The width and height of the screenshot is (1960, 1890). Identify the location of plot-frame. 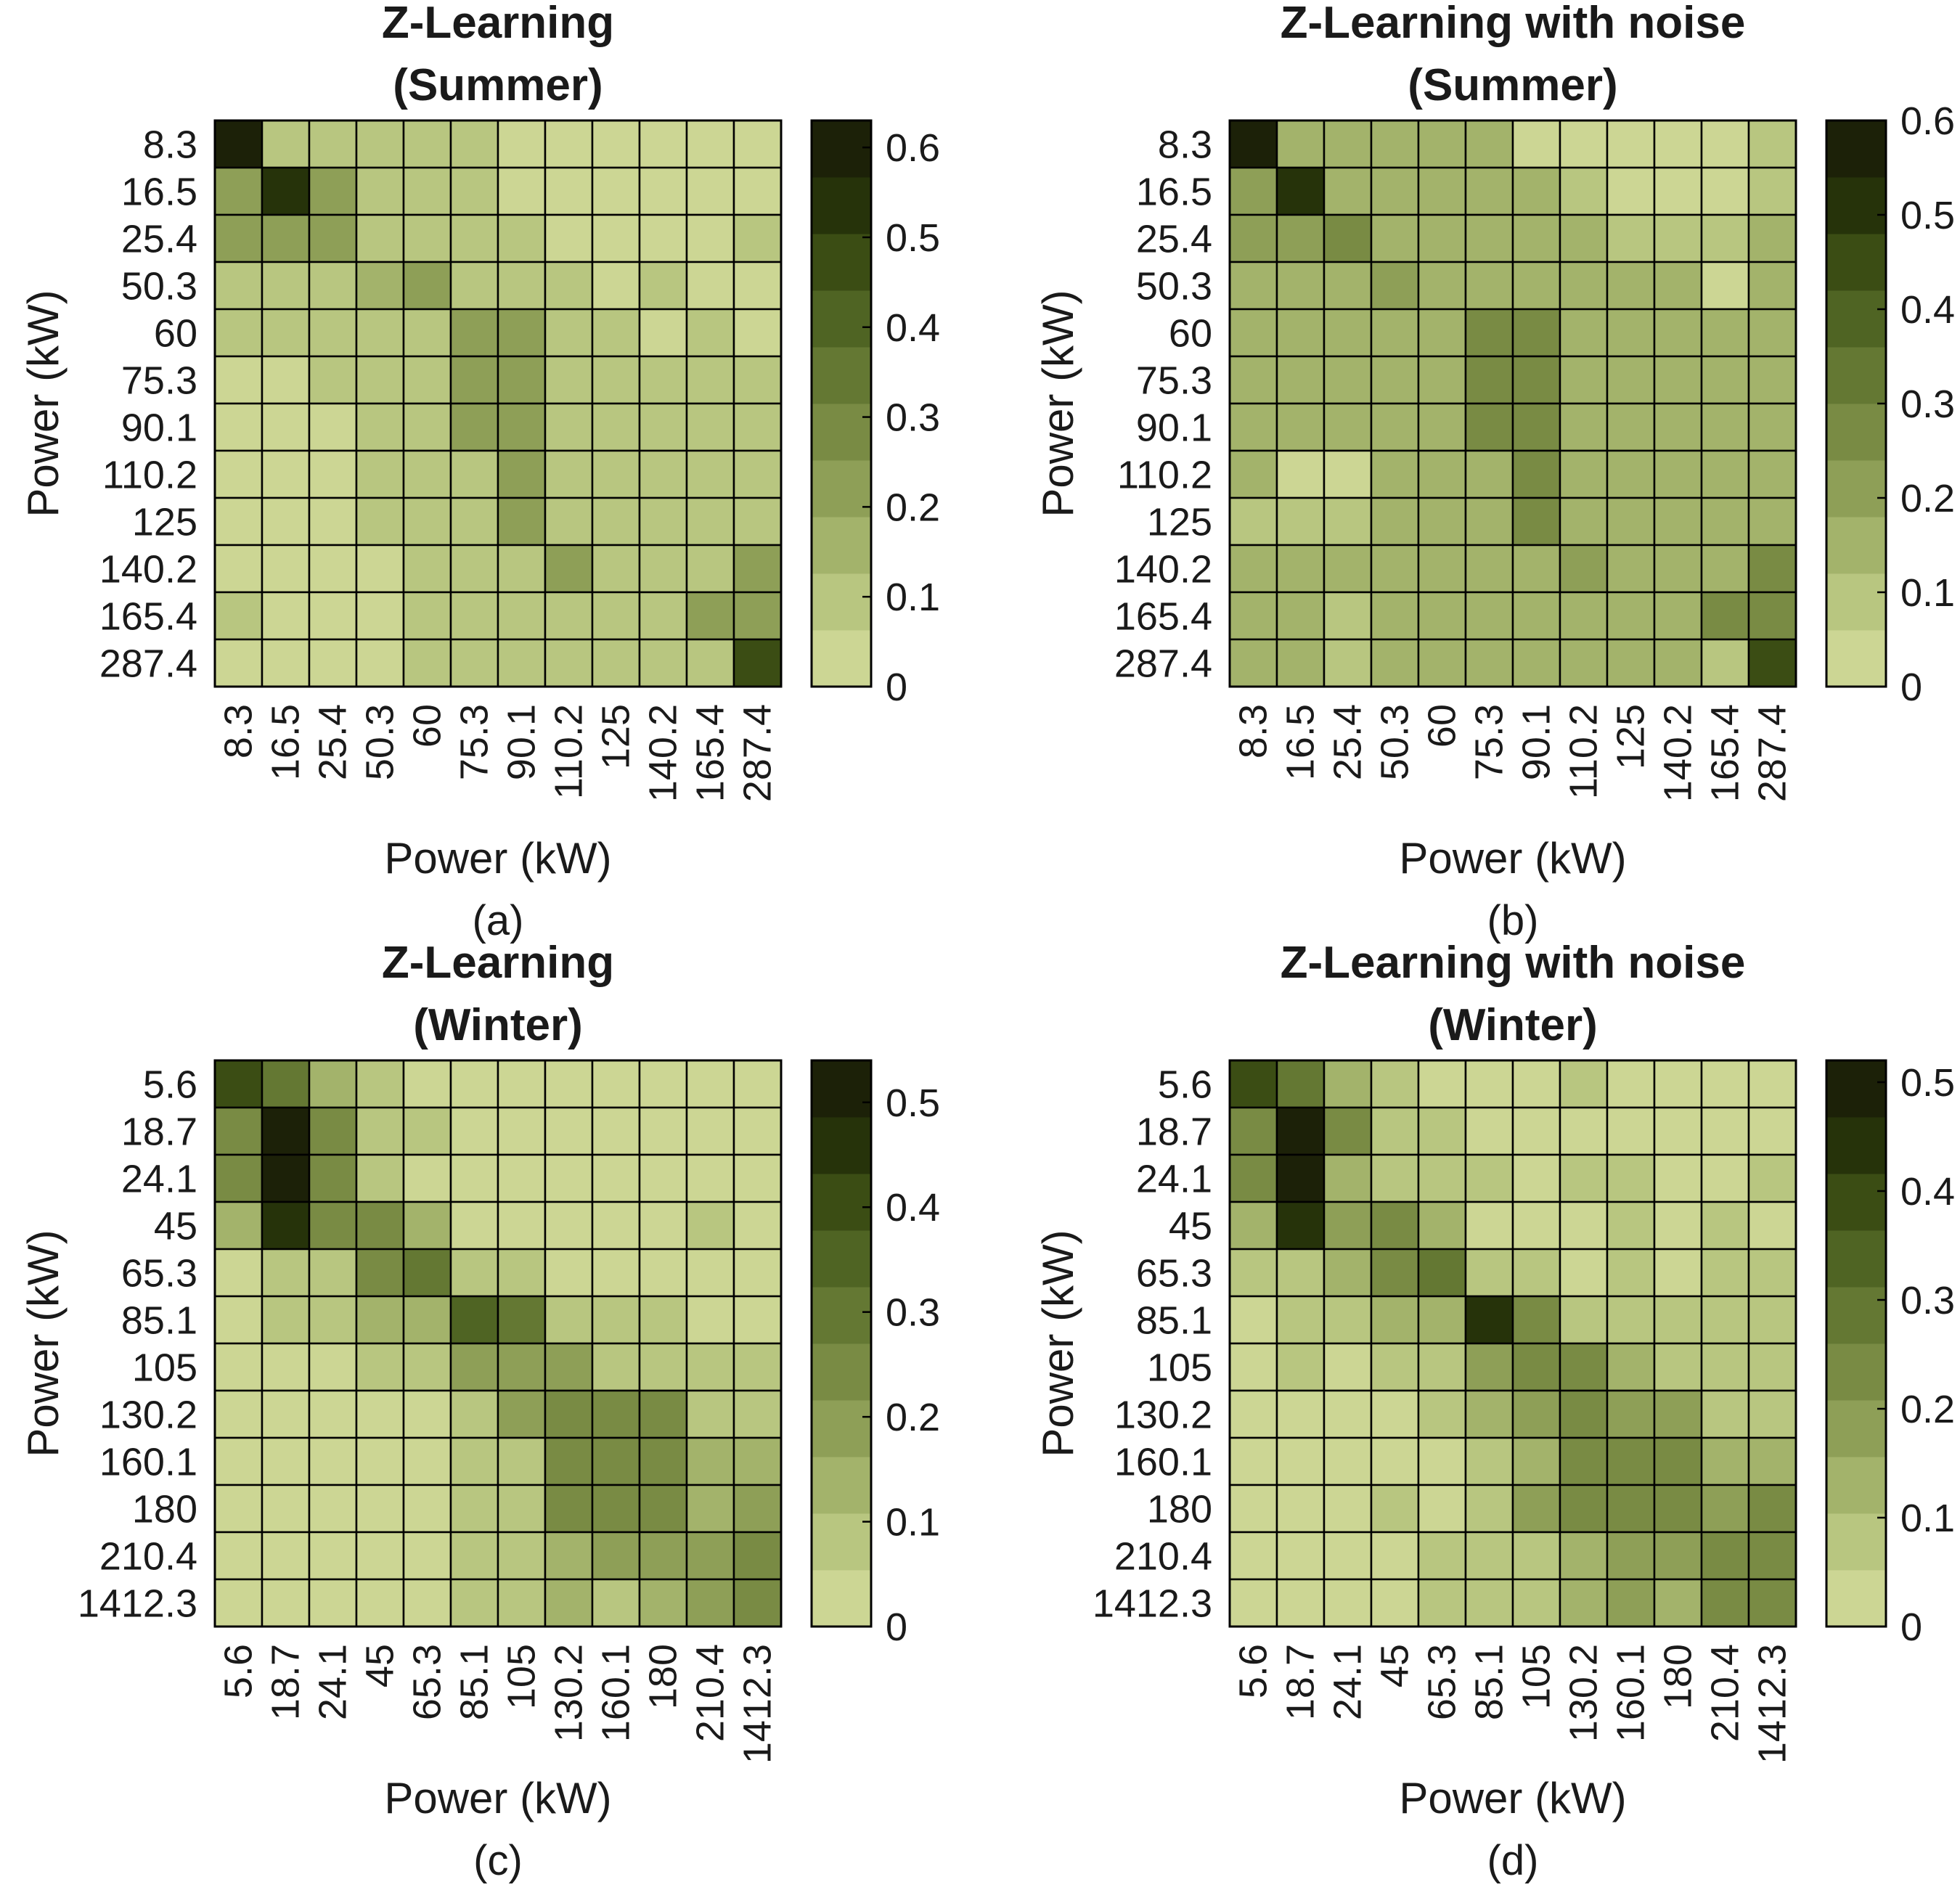
(1513, 403).